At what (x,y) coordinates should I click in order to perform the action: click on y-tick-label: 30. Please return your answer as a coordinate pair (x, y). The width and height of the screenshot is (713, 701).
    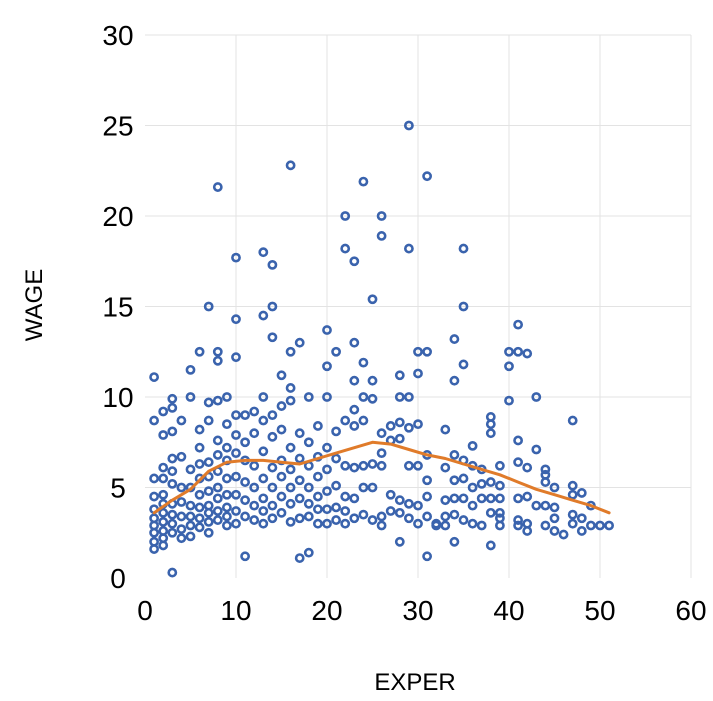
    Looking at the image, I should click on (117, 35).